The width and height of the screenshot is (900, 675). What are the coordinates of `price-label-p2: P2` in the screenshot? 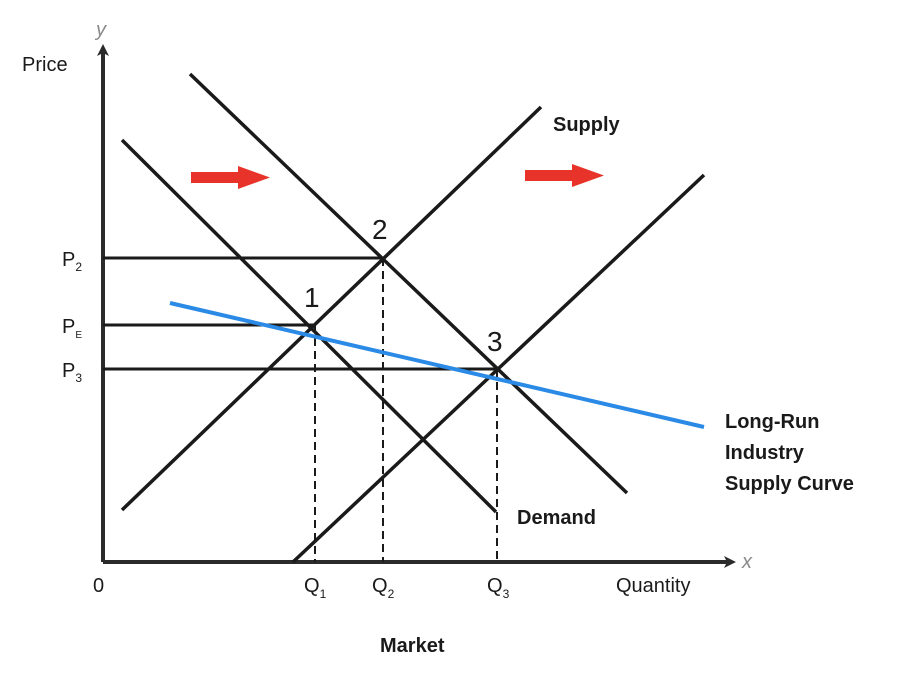 It's located at (72, 261).